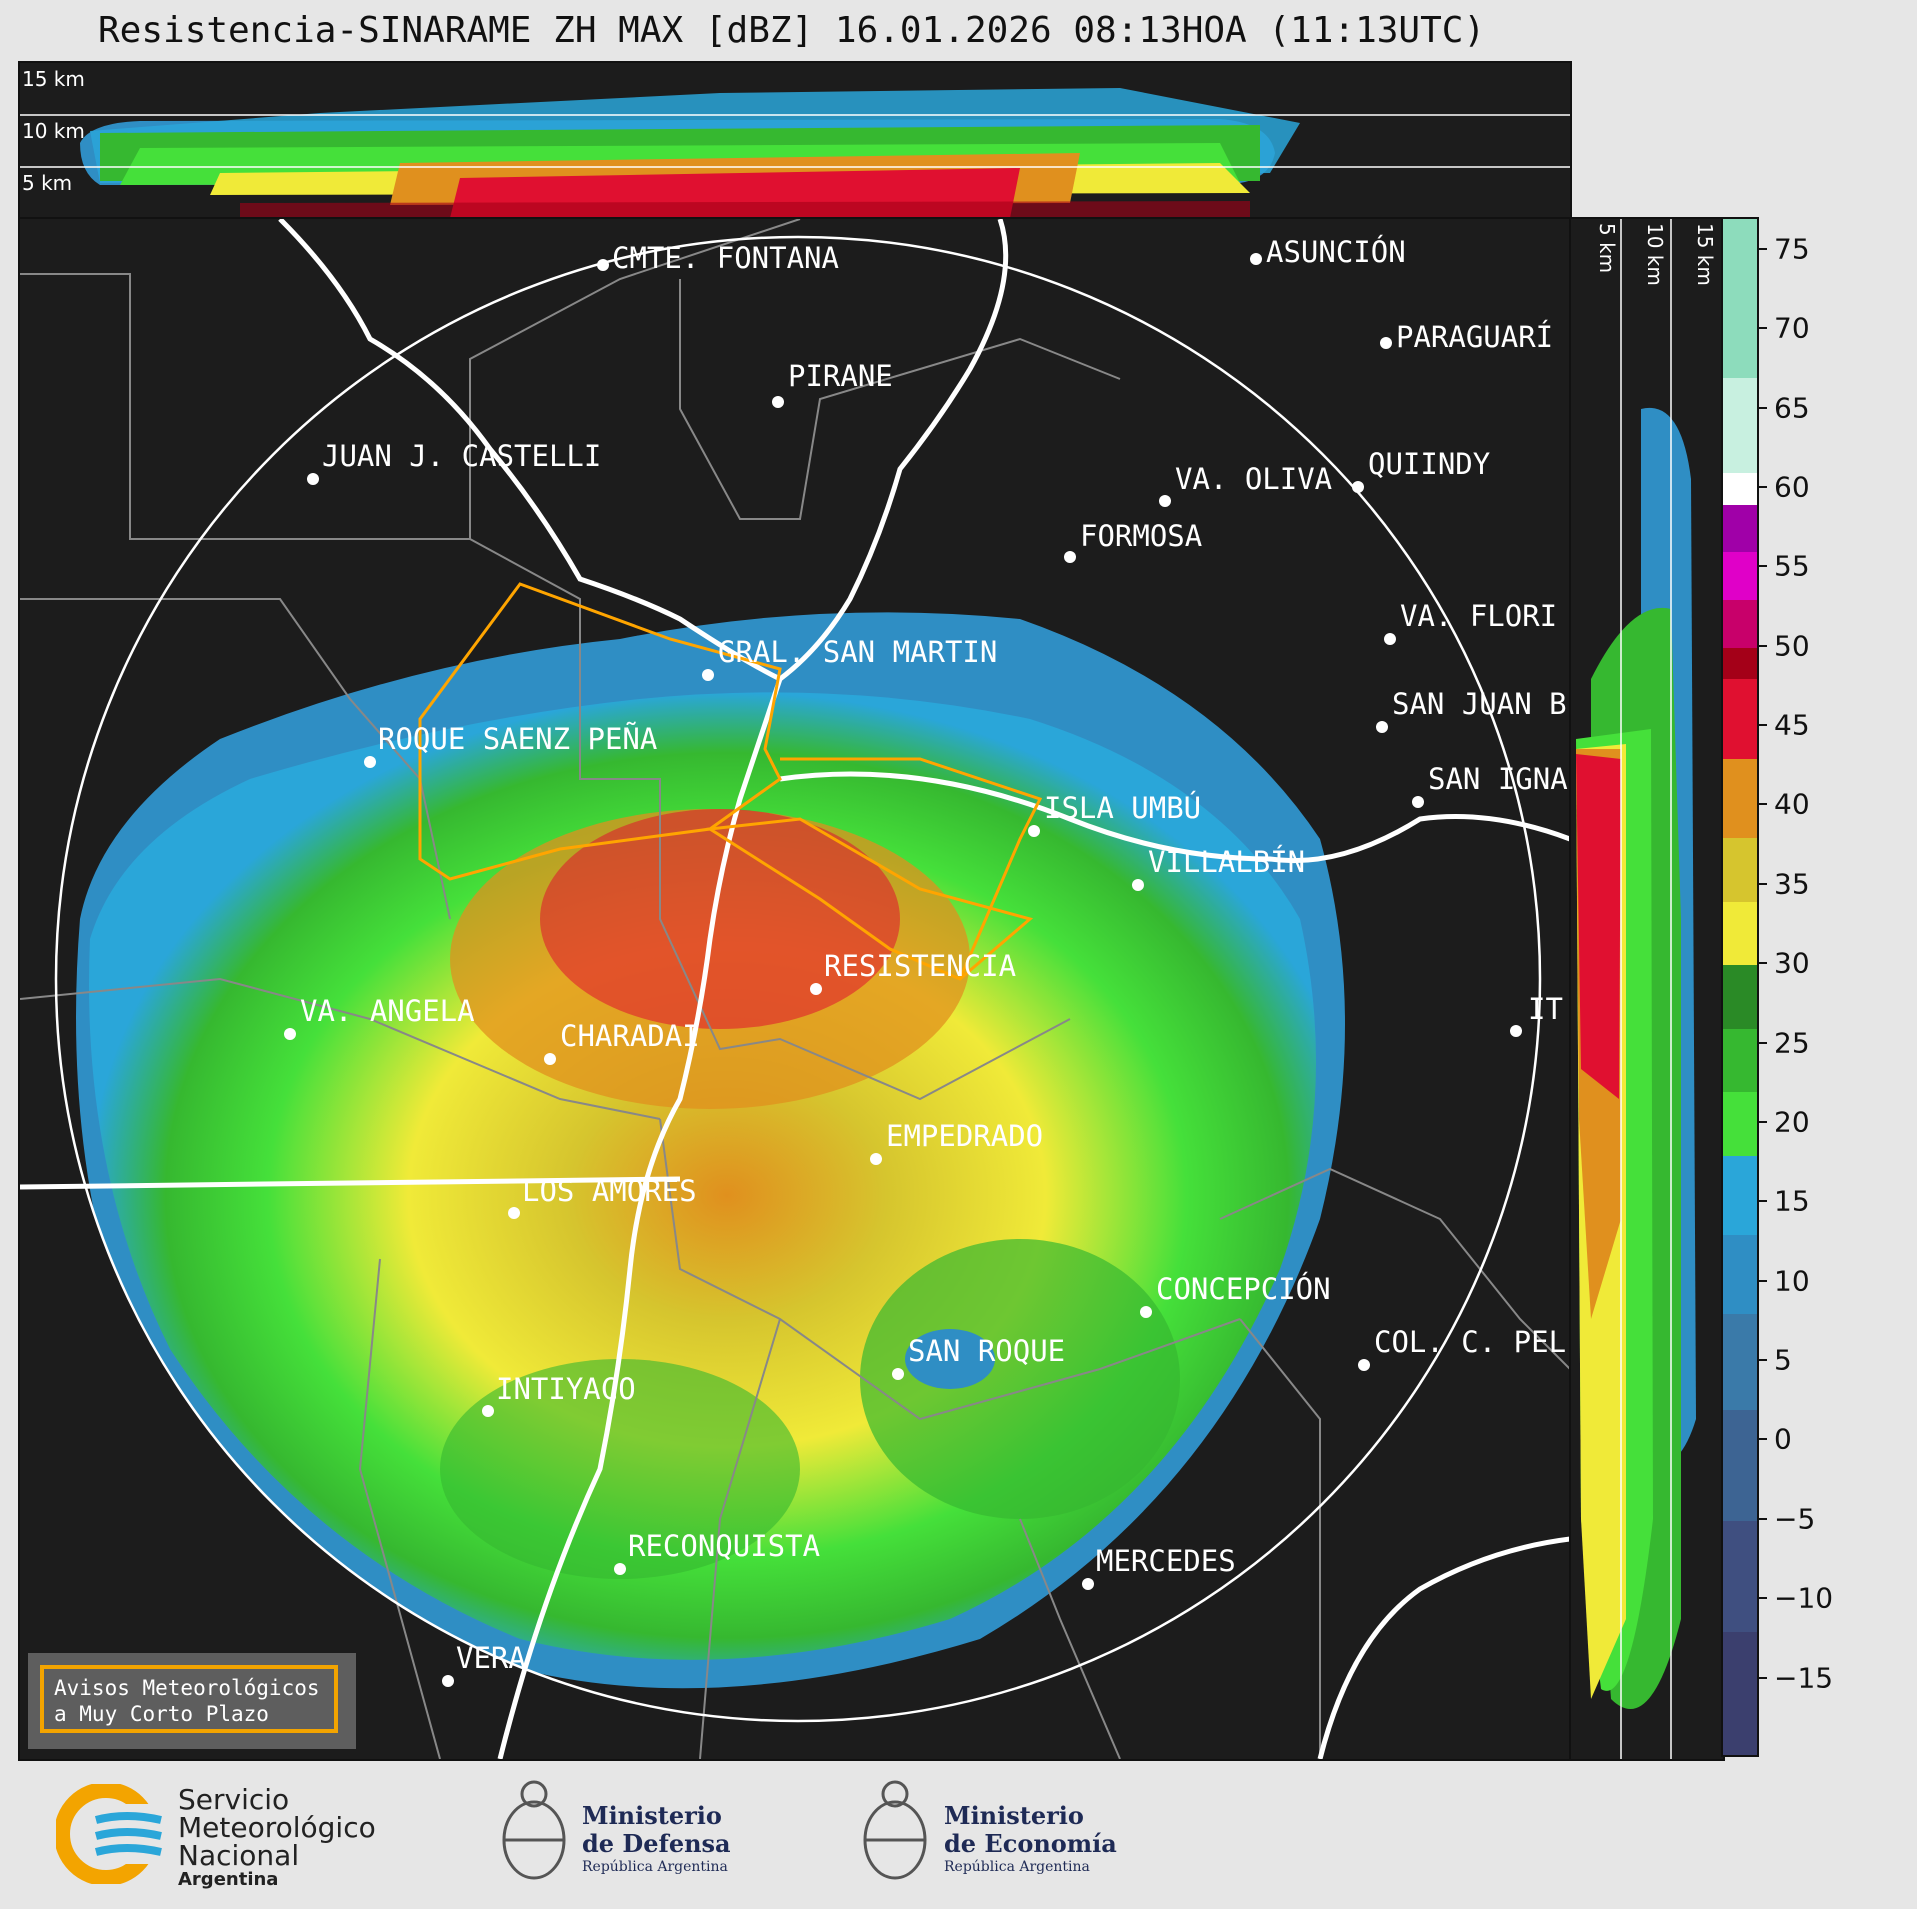 Image resolution: width=1917 pixels, height=1909 pixels. Describe the element at coordinates (491, 1658) in the screenshot. I see `city-label: VERA` at that location.